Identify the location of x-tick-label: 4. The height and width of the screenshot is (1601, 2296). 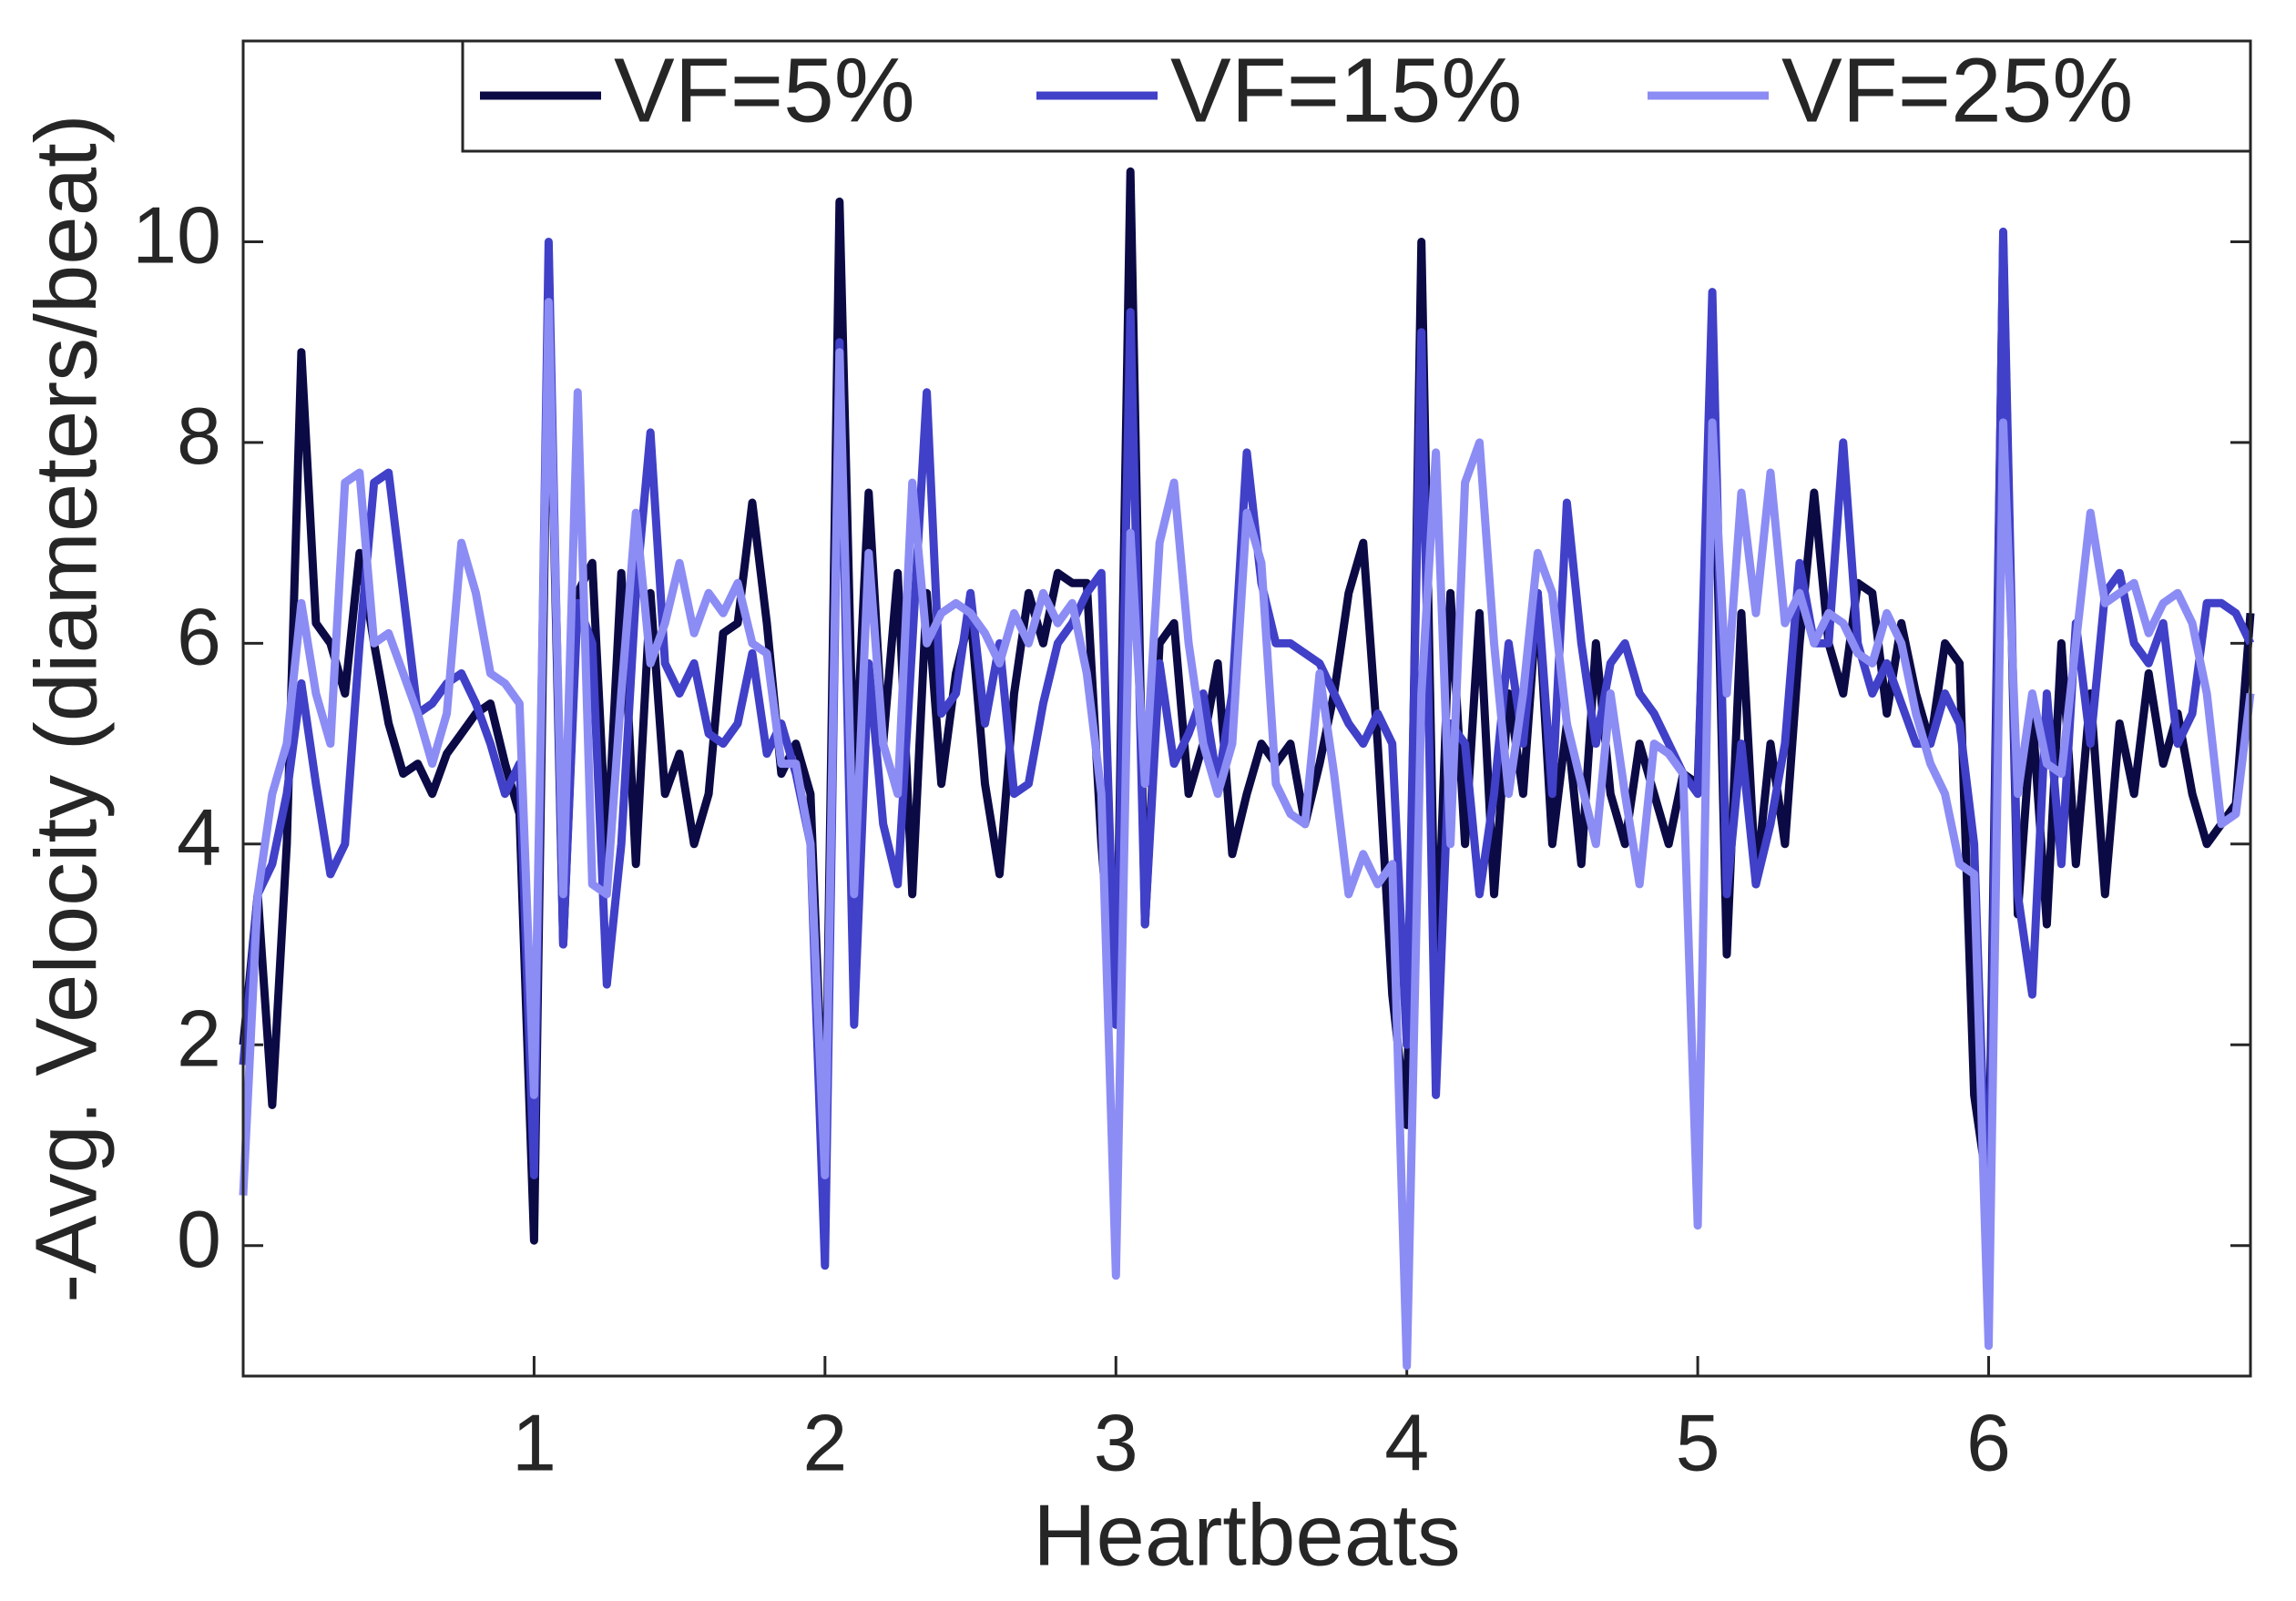
(1406, 1442).